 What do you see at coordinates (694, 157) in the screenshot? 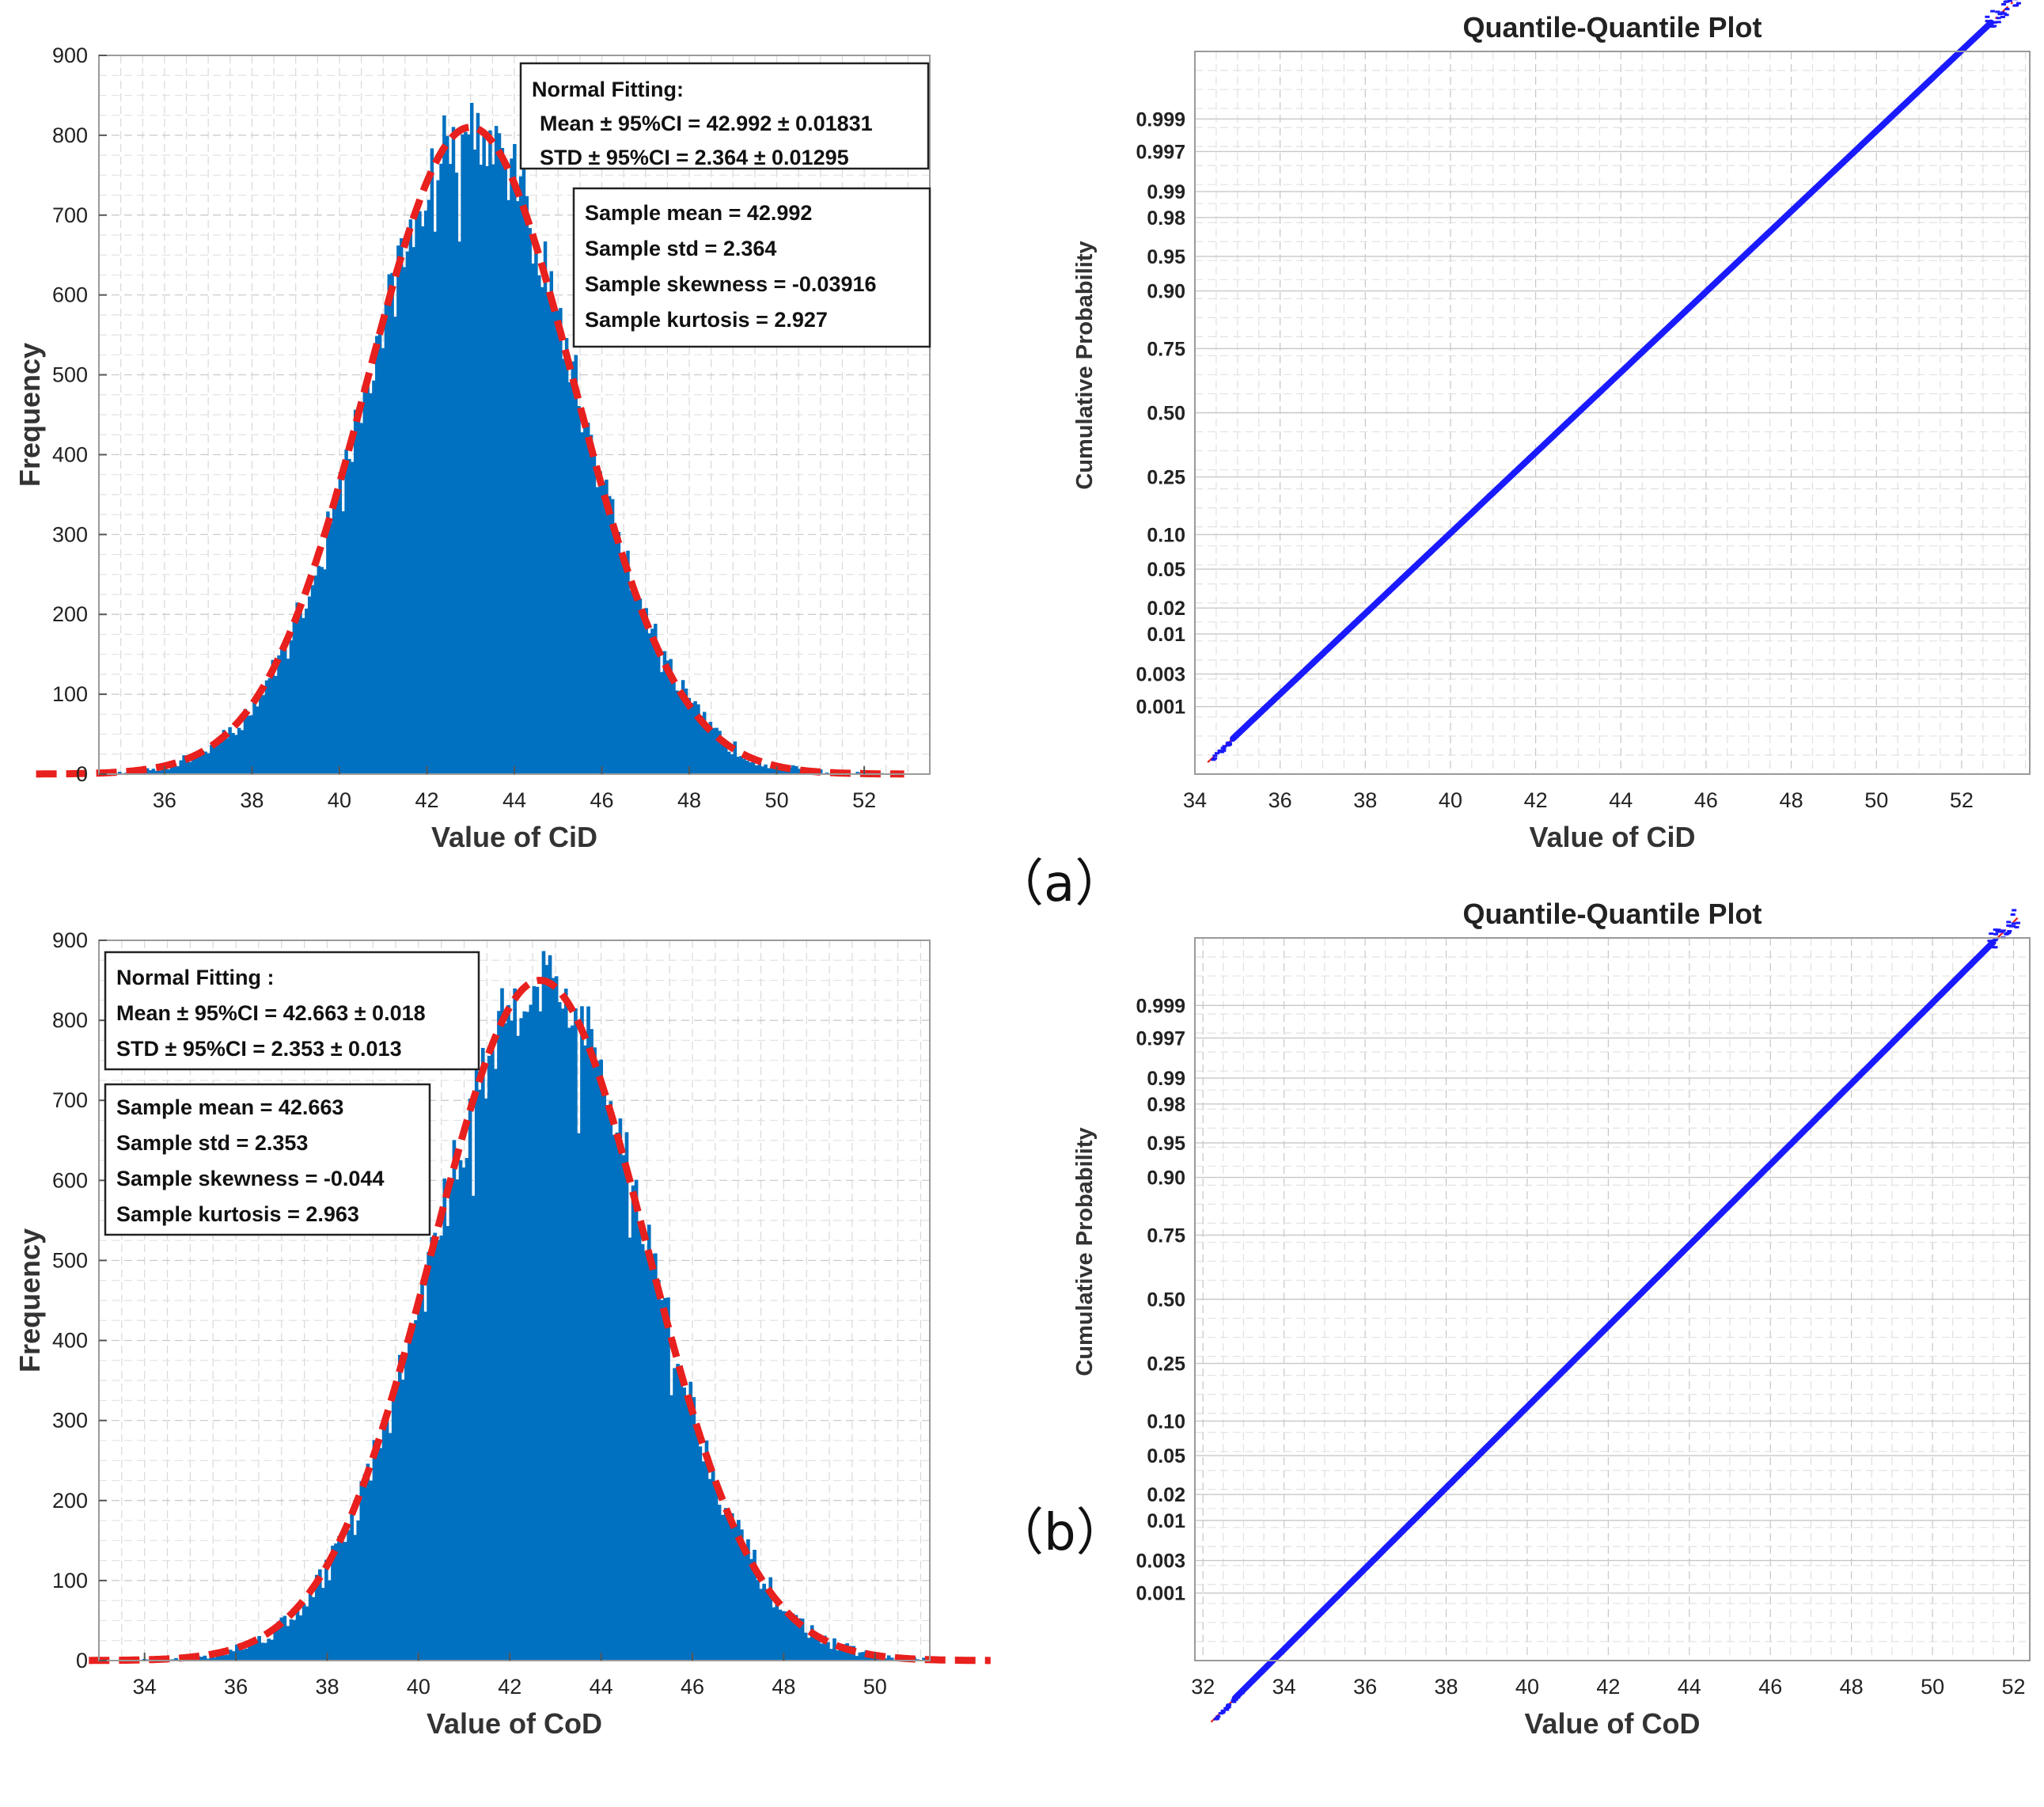
I see `annotation-line: STD ± 95%CI = 2.364 ± 0.01295` at bounding box center [694, 157].